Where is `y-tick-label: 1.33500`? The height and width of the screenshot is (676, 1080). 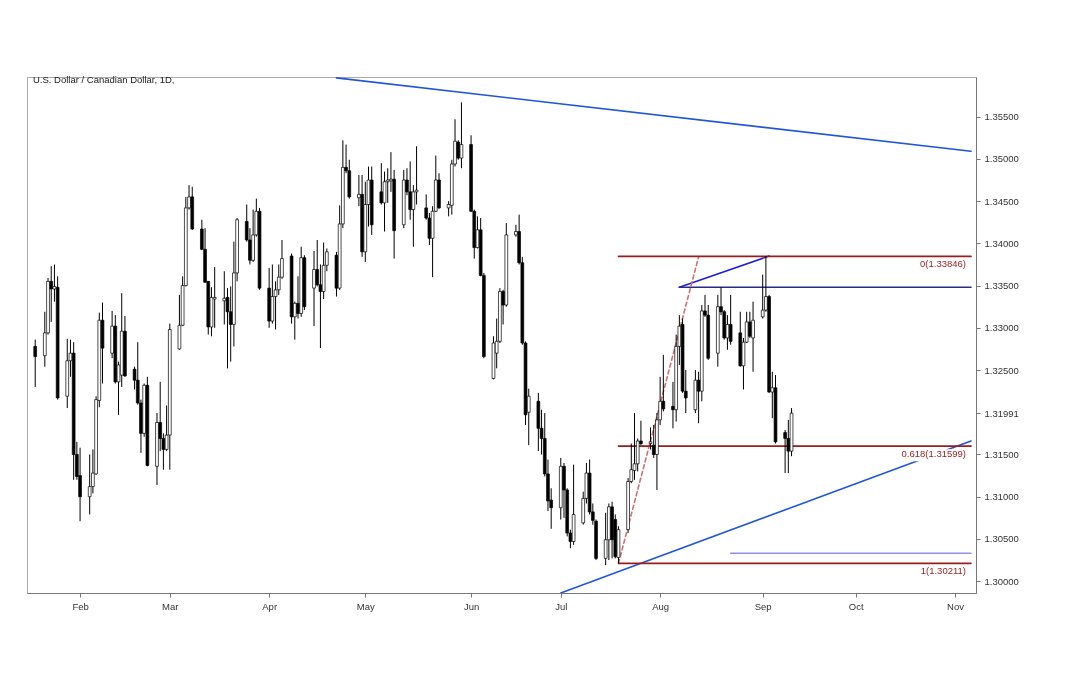 y-tick-label: 1.33500 is located at coordinates (1001, 286).